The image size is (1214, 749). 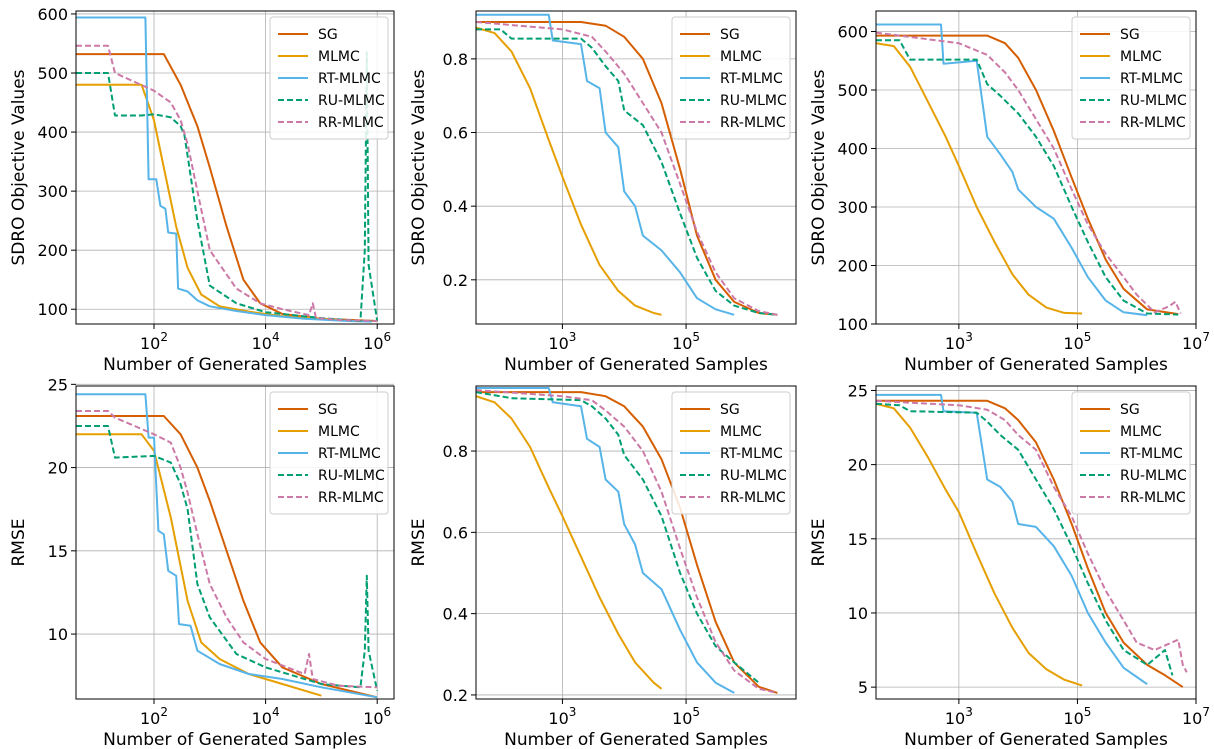 What do you see at coordinates (52, 73) in the screenshot?
I see `y-tick-label: 500` at bounding box center [52, 73].